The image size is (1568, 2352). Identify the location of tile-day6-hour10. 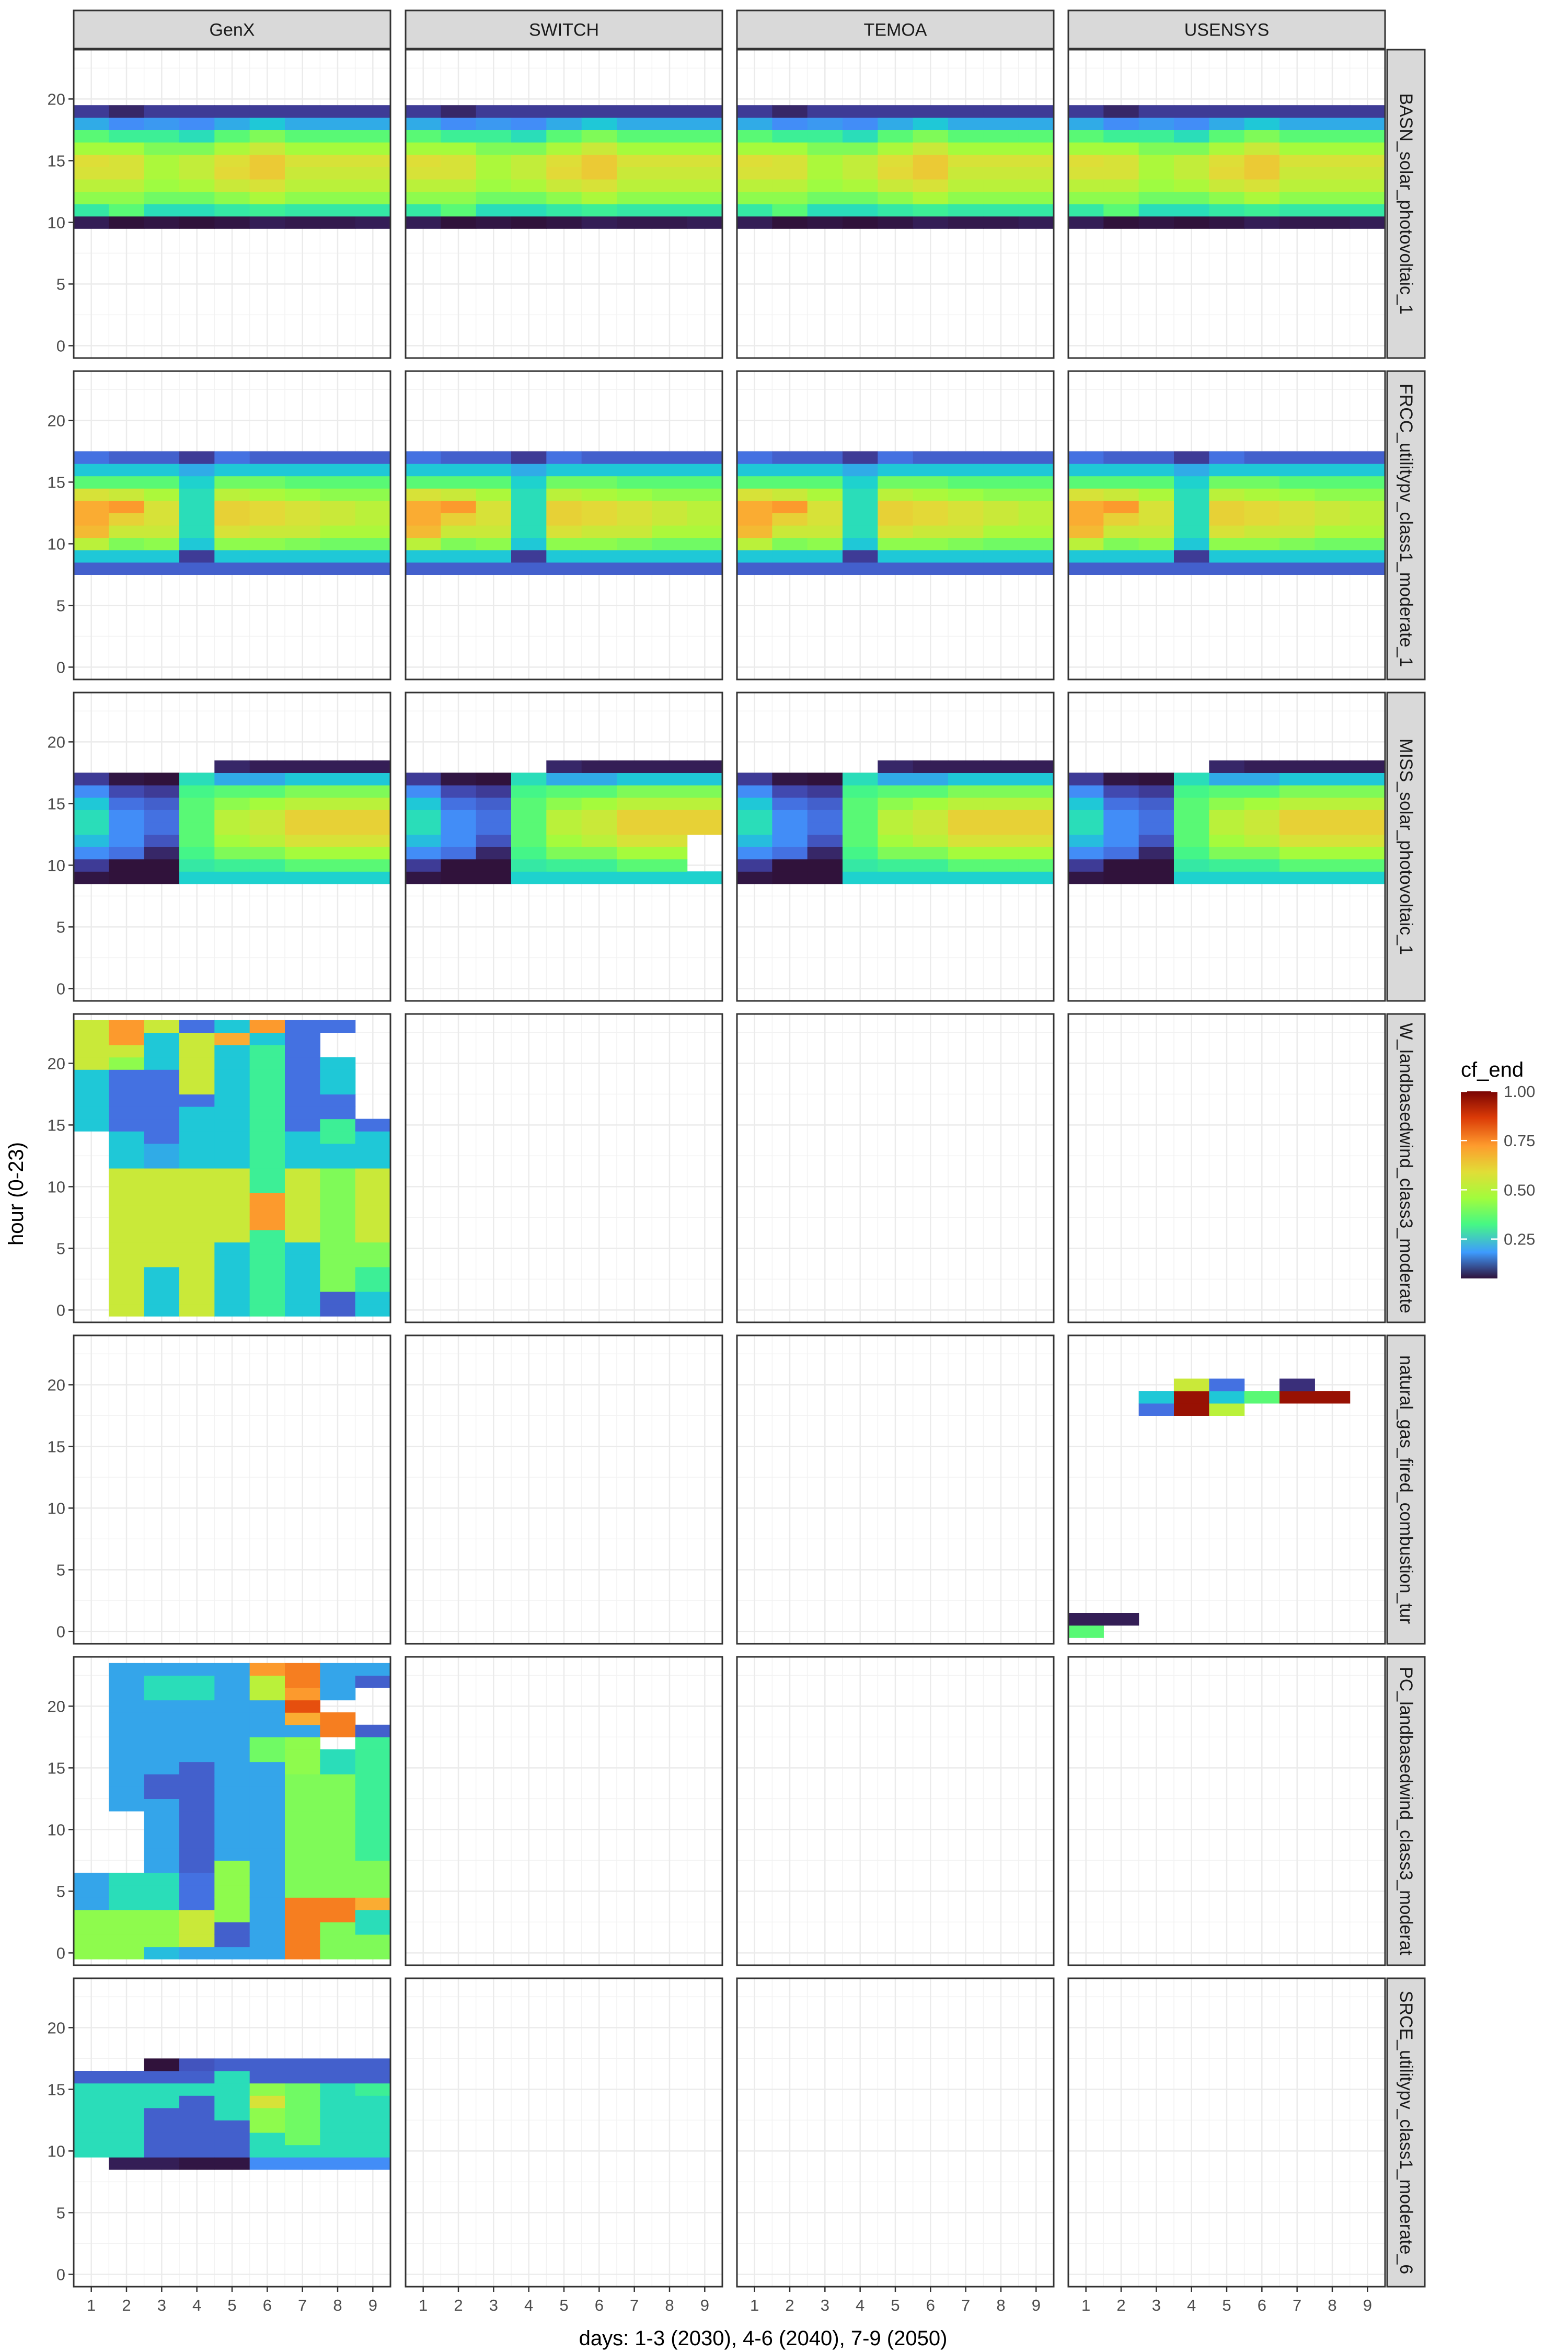
(931, 865).